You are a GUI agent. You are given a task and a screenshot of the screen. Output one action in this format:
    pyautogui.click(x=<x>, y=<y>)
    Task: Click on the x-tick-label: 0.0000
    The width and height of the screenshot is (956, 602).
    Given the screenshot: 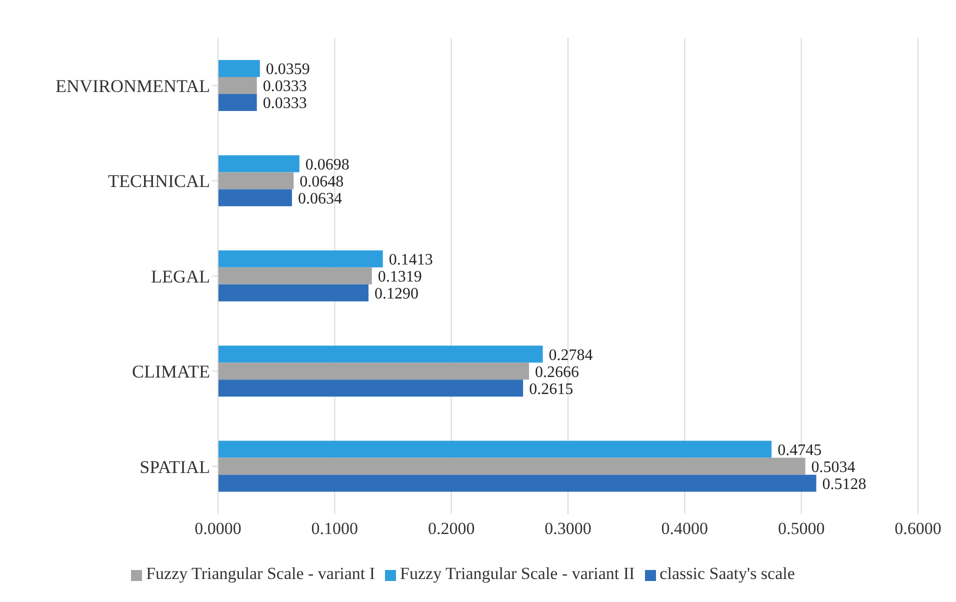 What is the action you would take?
    pyautogui.click(x=218, y=528)
    